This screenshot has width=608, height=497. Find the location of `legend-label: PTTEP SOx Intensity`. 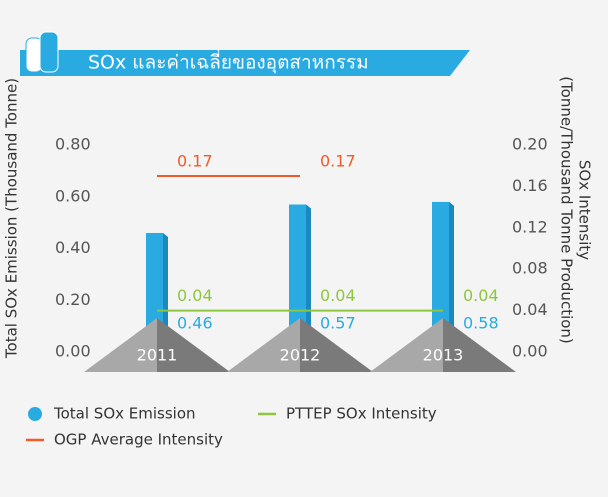

legend-label: PTTEP SOx Intensity is located at coordinates (361, 414).